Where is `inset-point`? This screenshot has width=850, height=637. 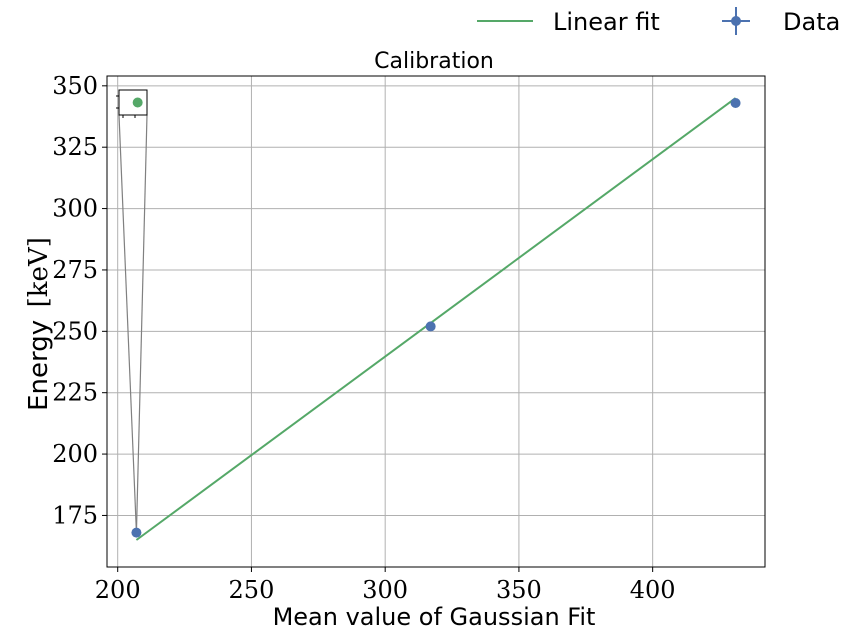 inset-point is located at coordinates (137, 102).